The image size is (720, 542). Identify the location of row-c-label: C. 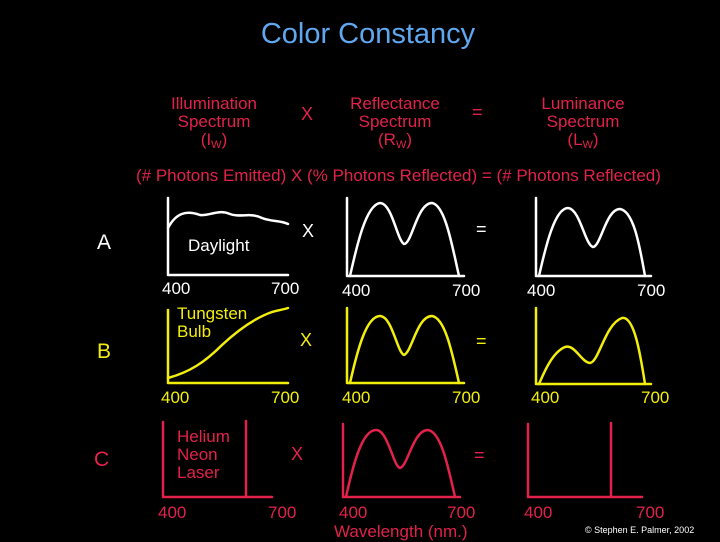
(102, 459).